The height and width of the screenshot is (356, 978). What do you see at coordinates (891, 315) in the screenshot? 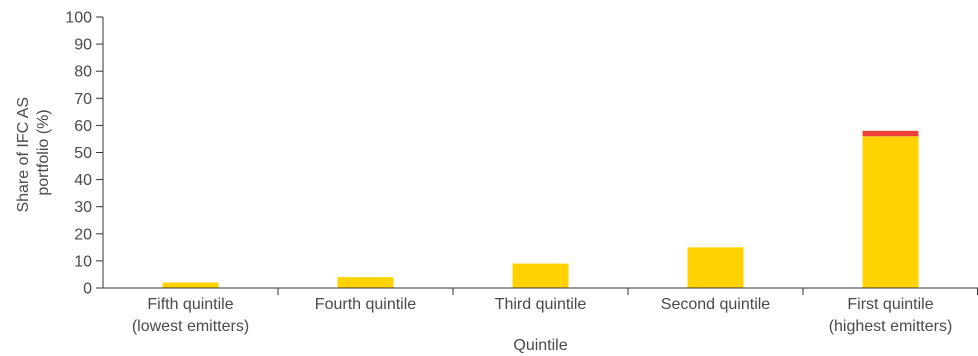
I see `x-tick-label: First quintile (highest emitters)` at bounding box center [891, 315].